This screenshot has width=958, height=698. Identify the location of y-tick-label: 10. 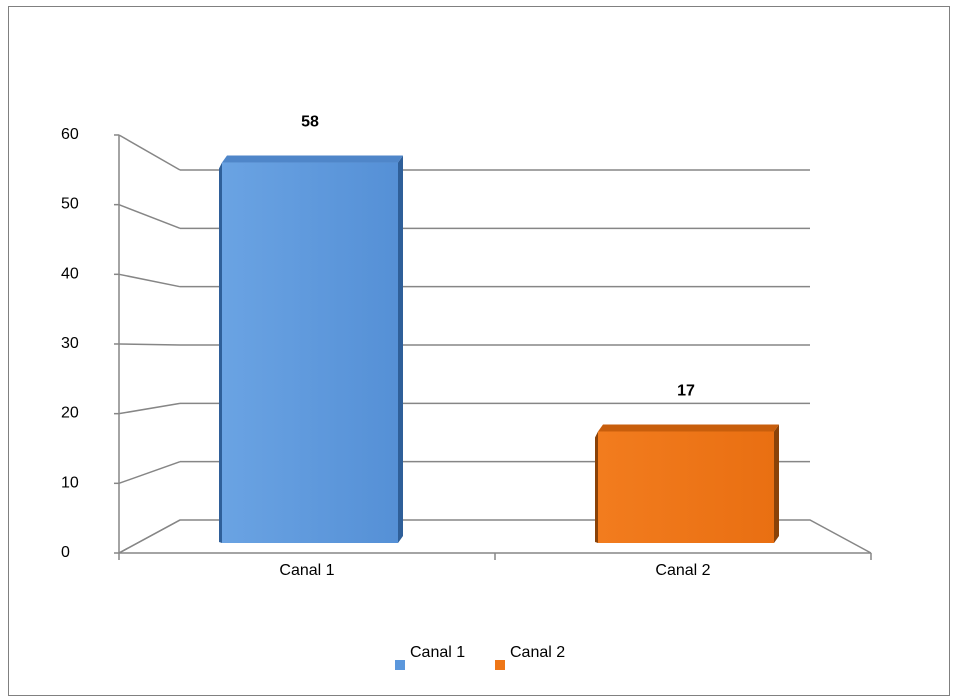
(70, 482).